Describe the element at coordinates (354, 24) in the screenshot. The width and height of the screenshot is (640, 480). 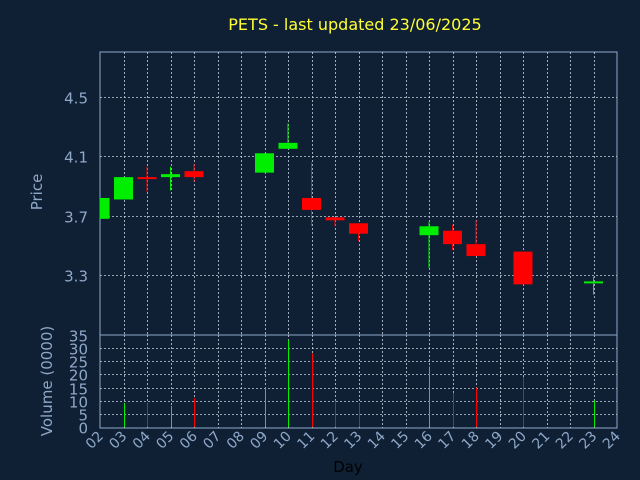
I see `chart-title: PETS - last updated 23/06/2025` at that location.